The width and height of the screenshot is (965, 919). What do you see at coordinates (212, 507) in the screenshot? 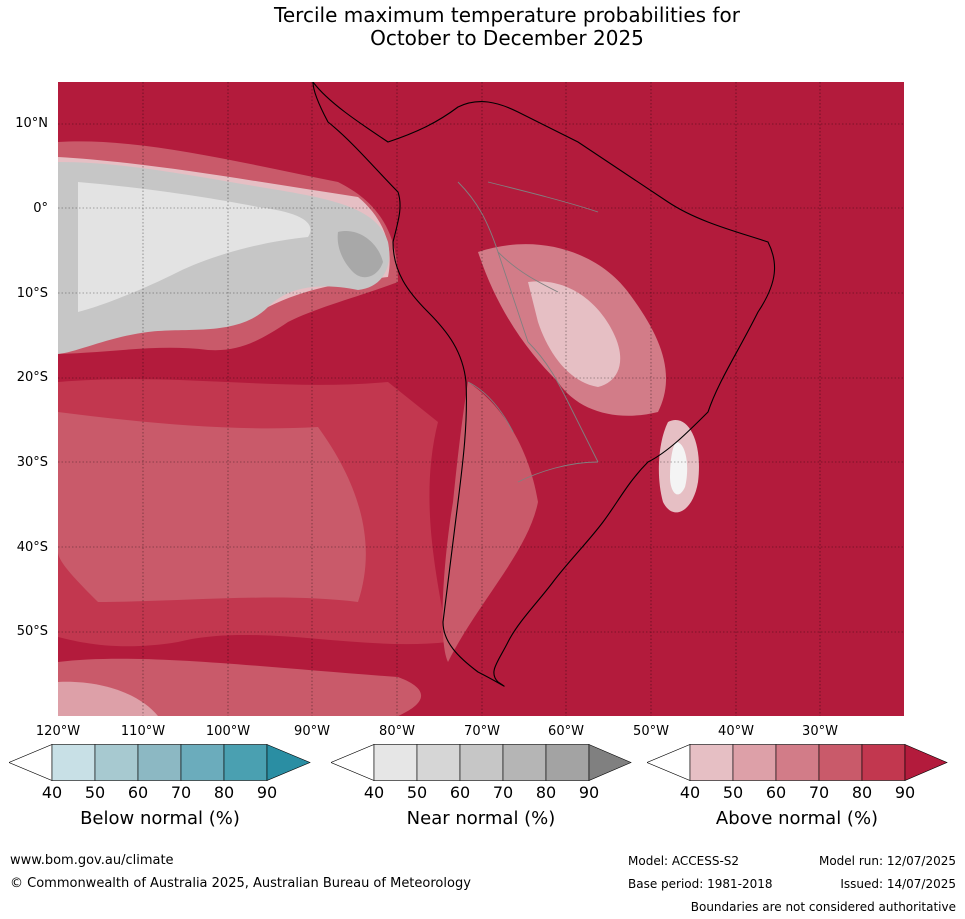
I see `above-70-pacific` at bounding box center [212, 507].